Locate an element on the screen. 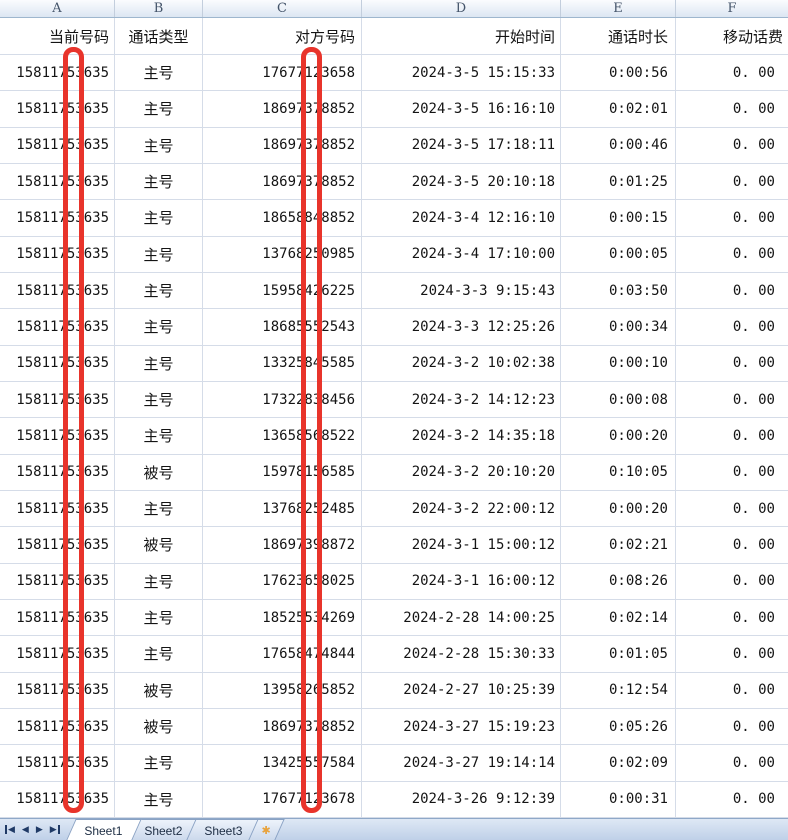  cell-start-time: 2024-3-27 19:14:14 is located at coordinates (461, 763).